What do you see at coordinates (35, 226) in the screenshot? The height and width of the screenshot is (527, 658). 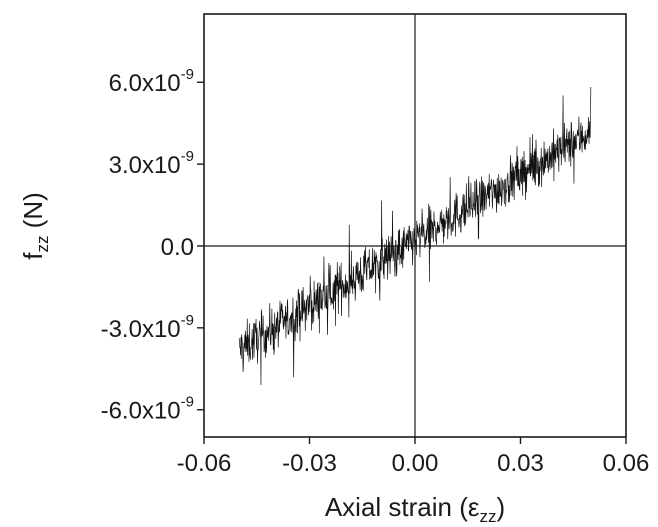 I see `y-axis-title: fzz (N)` at bounding box center [35, 226].